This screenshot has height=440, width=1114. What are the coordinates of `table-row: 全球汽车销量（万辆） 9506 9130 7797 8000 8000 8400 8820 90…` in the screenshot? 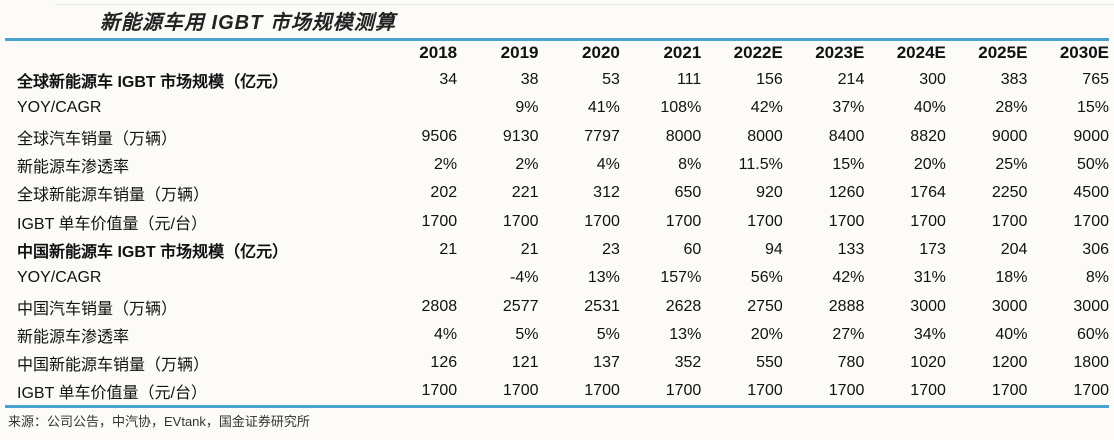 It's located at (557, 137).